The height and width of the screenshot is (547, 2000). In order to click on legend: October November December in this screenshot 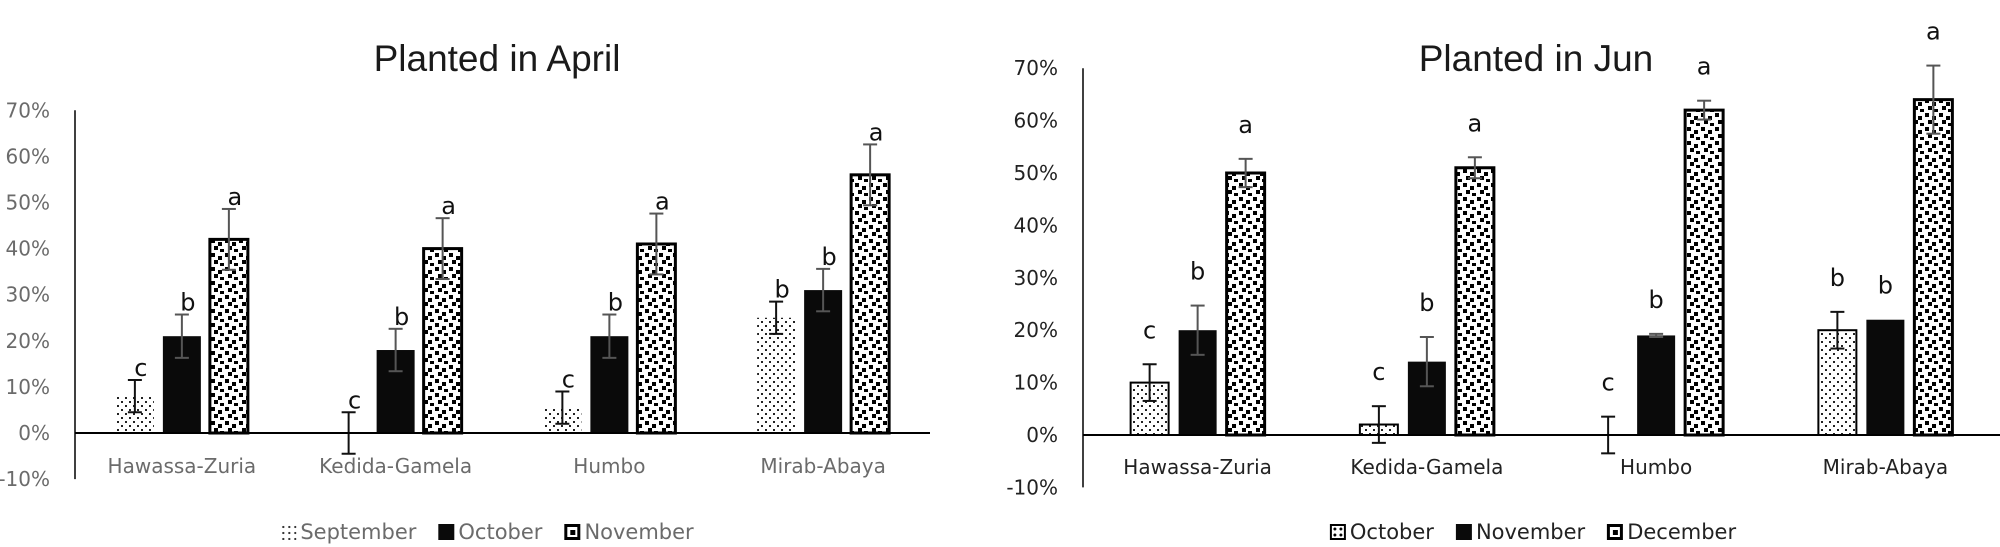, I will do `click(1532, 532)`.